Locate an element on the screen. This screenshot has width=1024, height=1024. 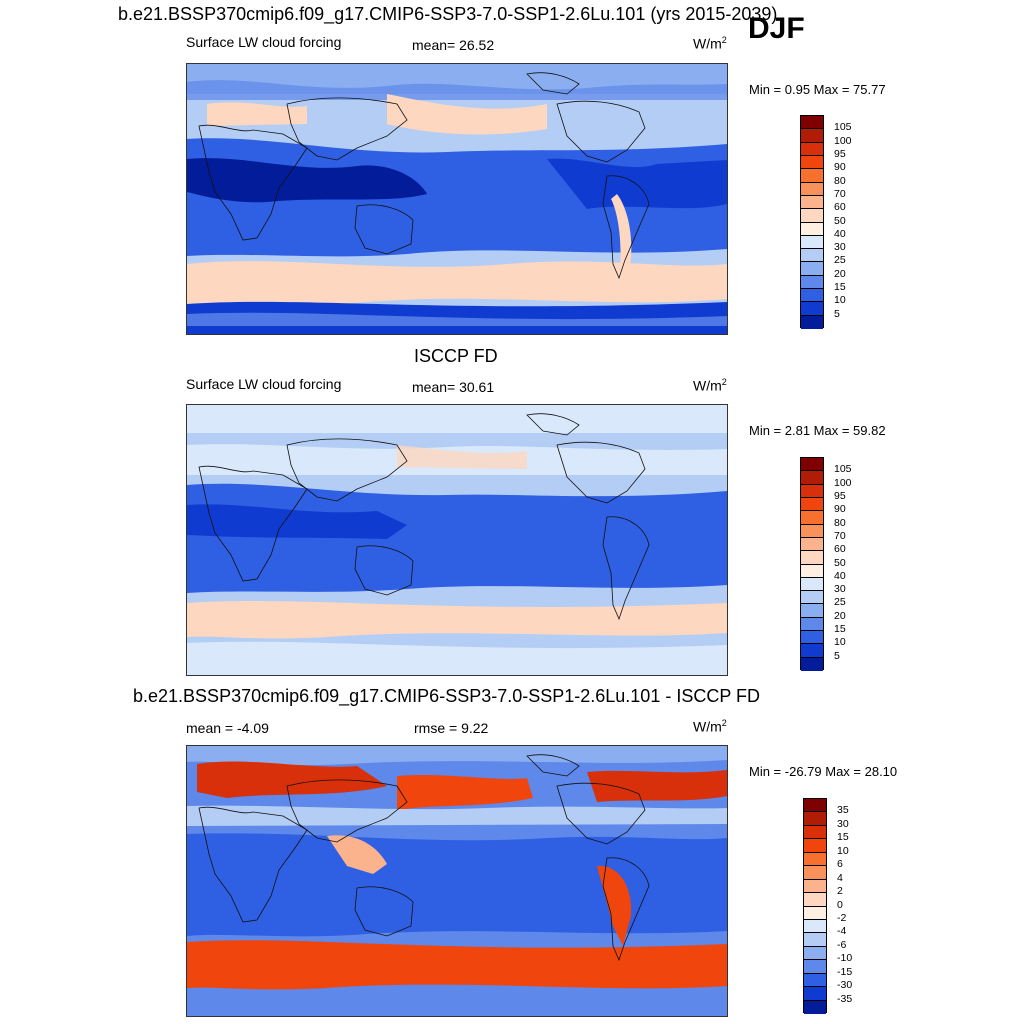
colorbar-tick-label: -15 is located at coordinates (845, 971).